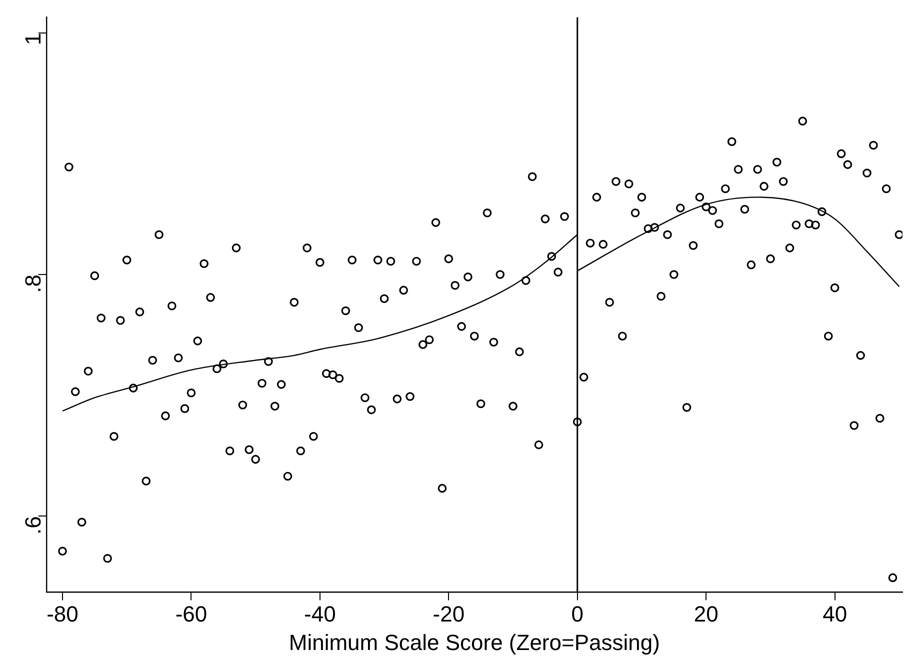 Image resolution: width=908 pixels, height=659 pixels. I want to click on x-tick-label: 20, so click(706, 613).